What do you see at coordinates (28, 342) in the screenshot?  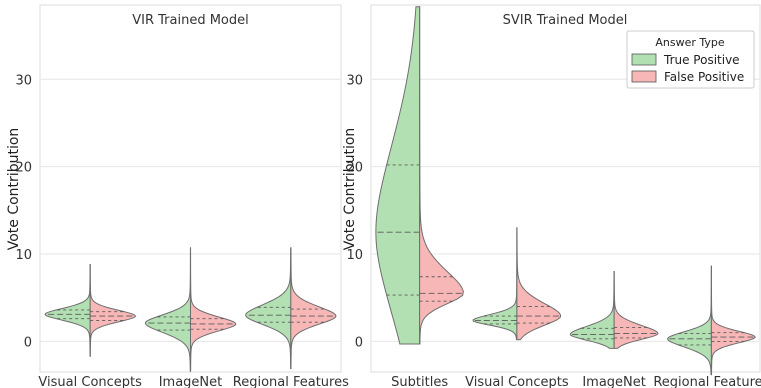 I see `vir-y-tick-label: 0` at bounding box center [28, 342].